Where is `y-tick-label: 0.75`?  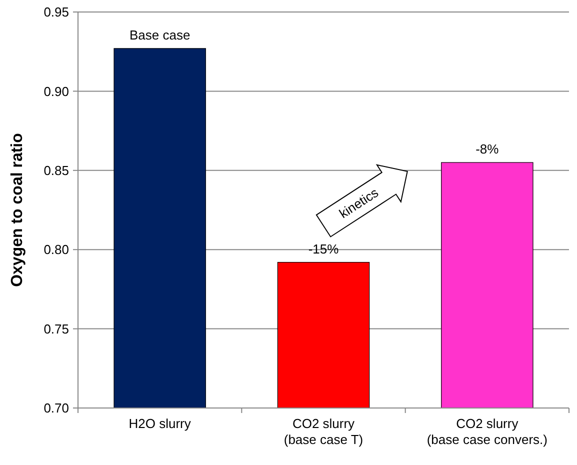
y-tick-label: 0.75 is located at coordinates (56, 328).